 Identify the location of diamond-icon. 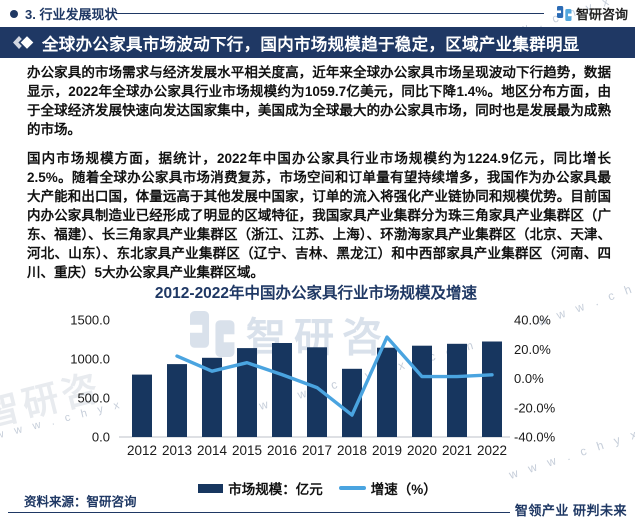
(24, 42).